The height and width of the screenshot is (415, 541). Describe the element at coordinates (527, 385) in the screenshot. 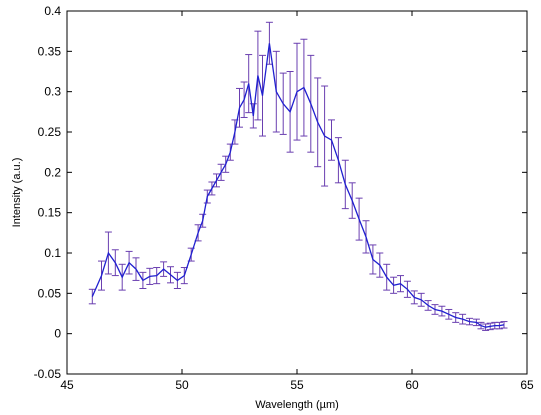

I see `x-tick-label: 65` at that location.